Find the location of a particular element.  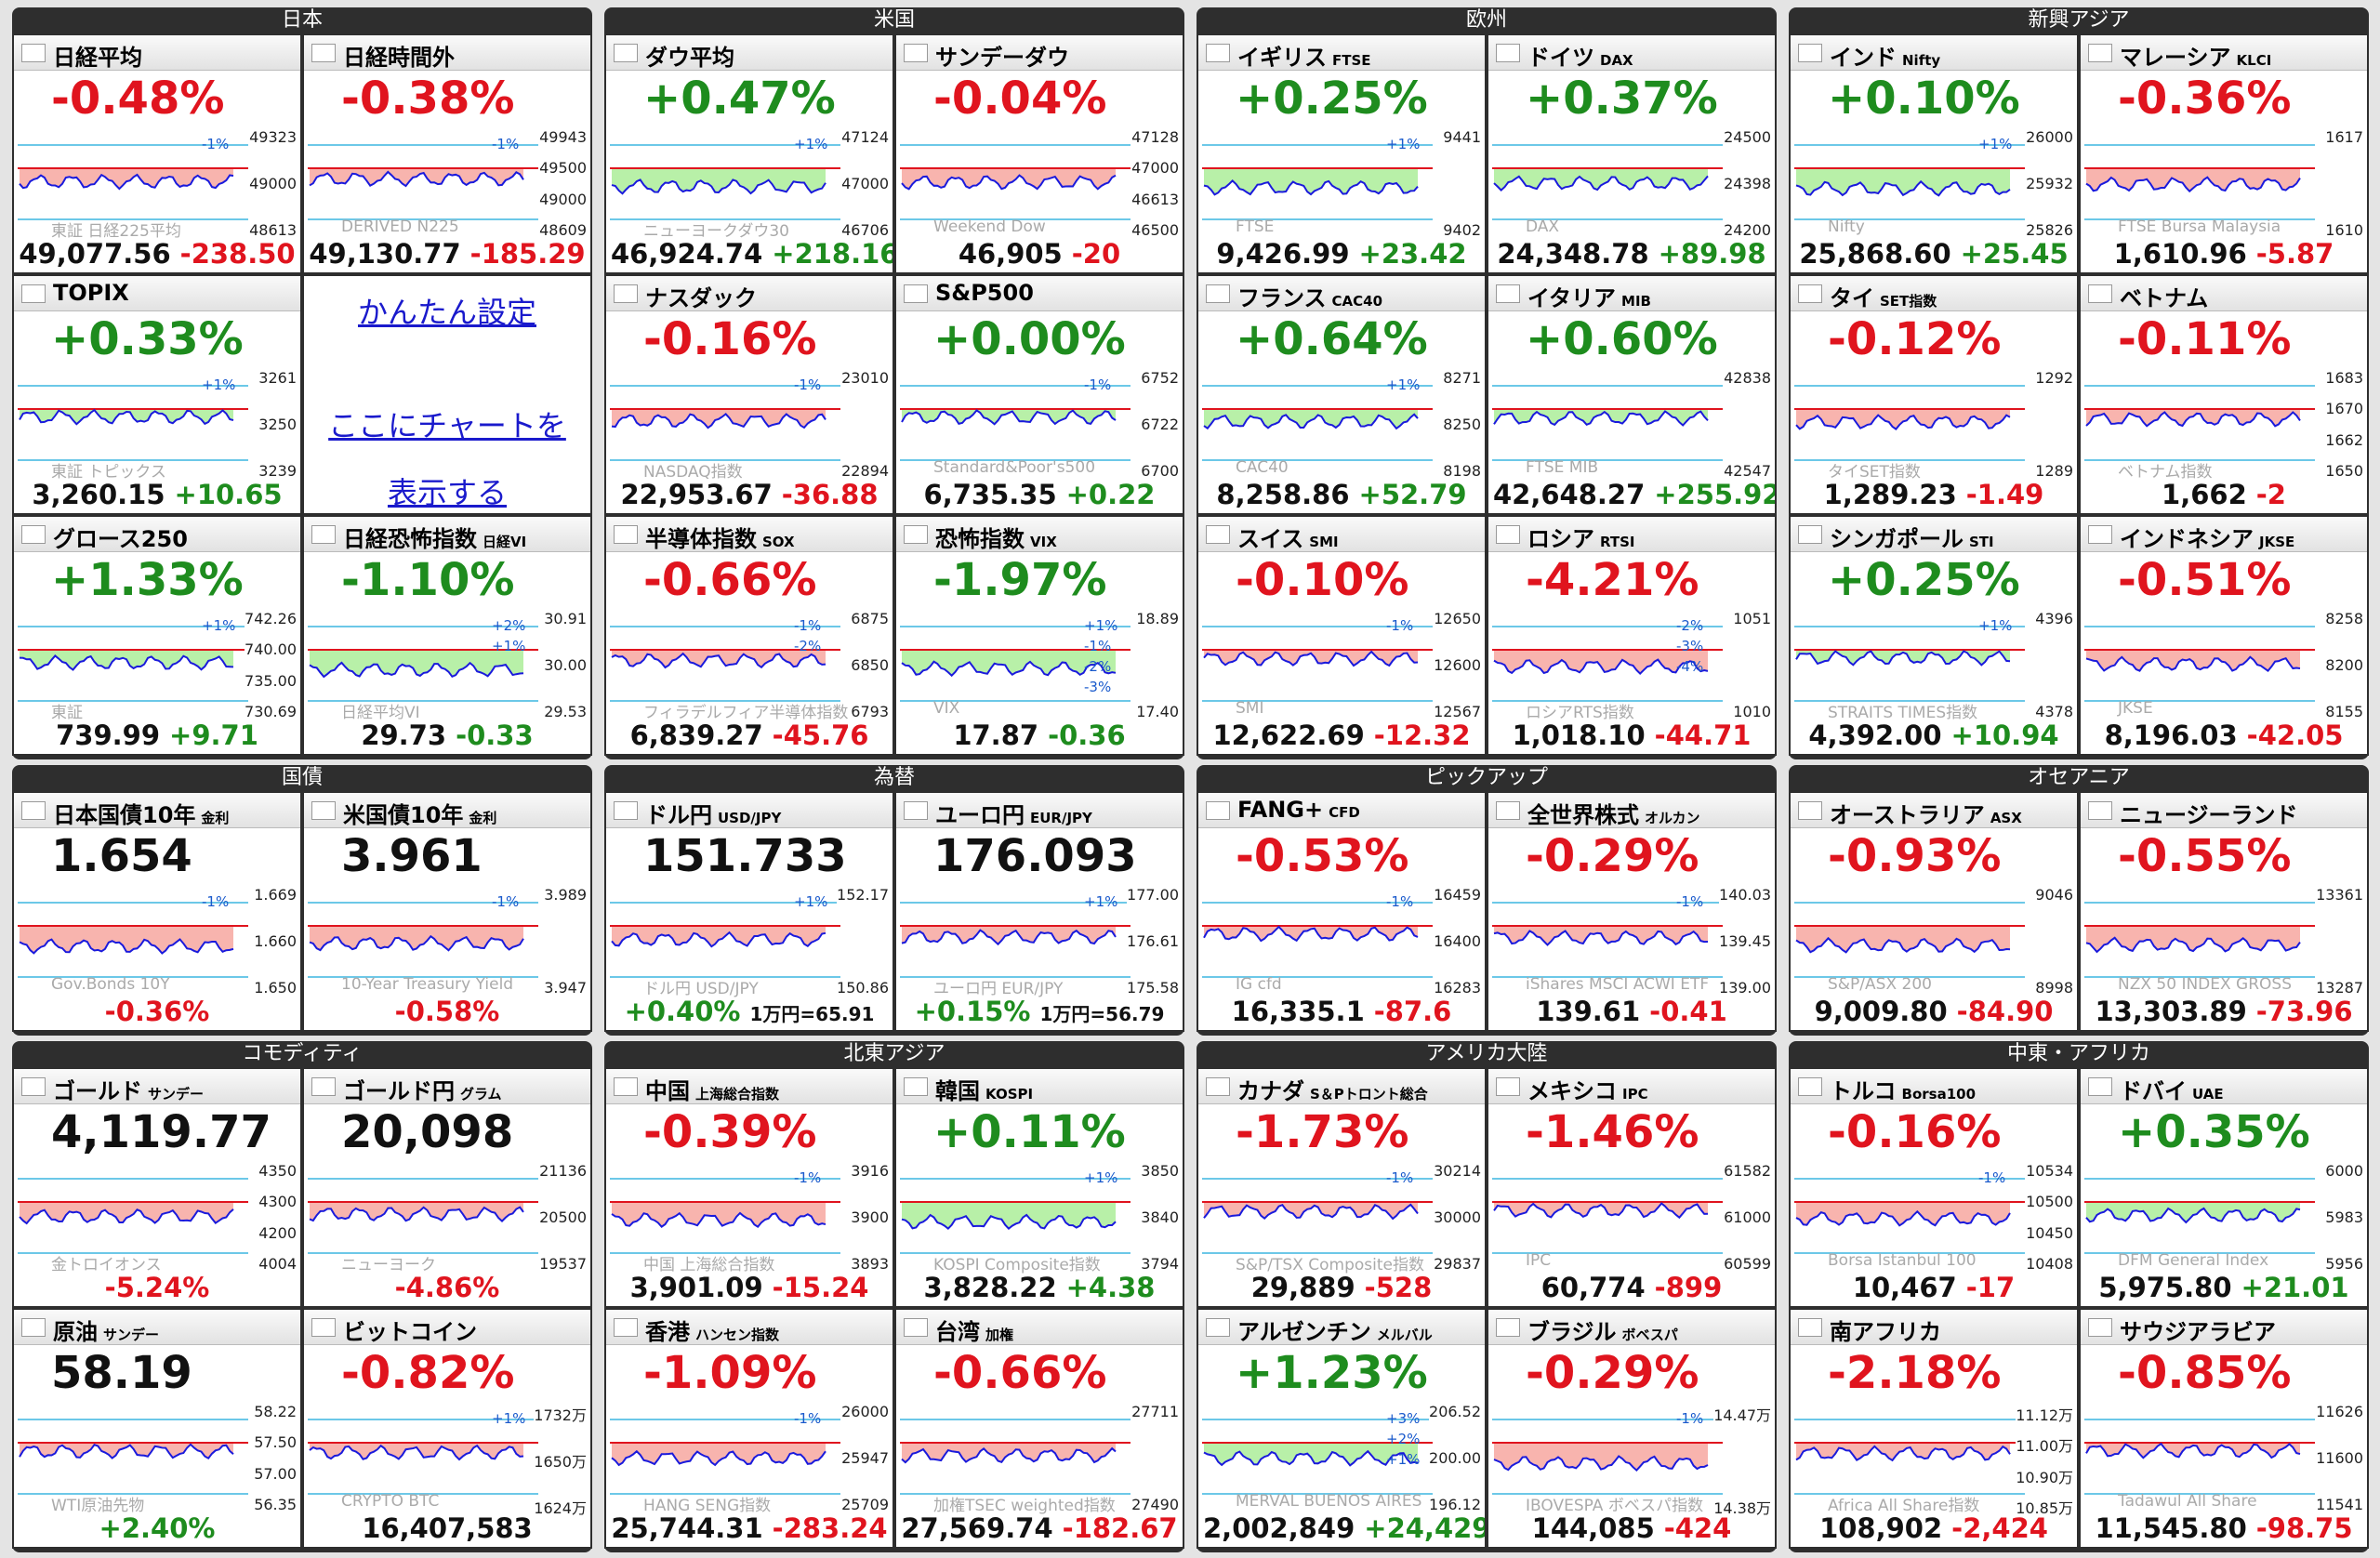

market-sub: Borsa100 is located at coordinates (1939, 1094).